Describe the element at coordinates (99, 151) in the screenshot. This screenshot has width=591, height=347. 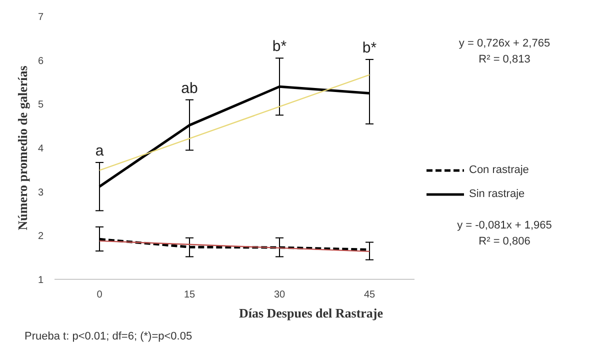
I see `annotation: a` at that location.